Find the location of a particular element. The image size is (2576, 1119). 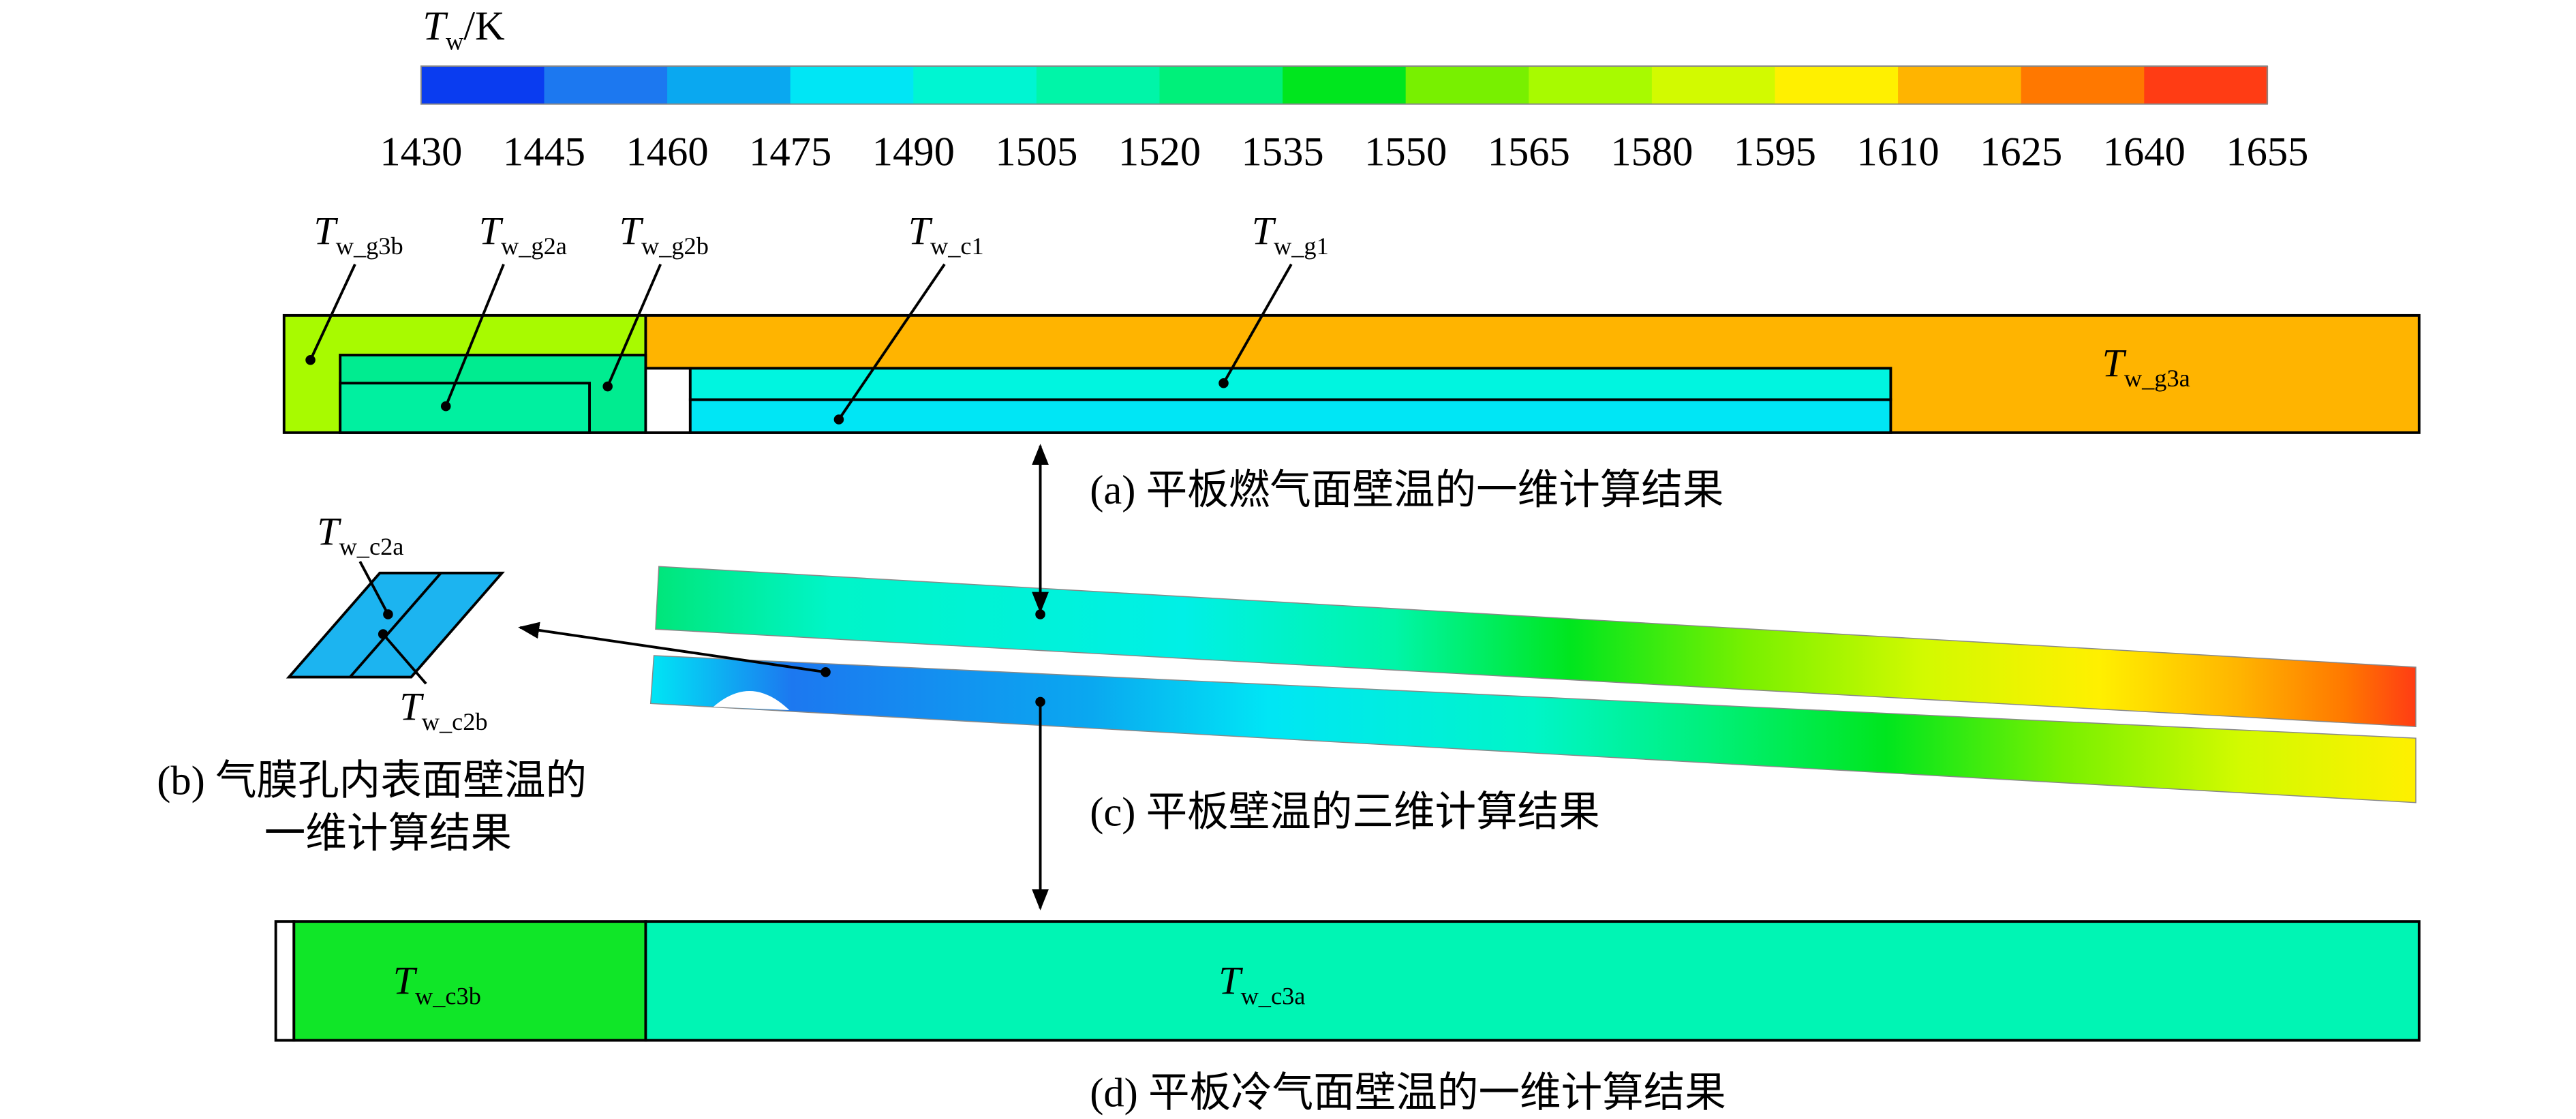

colorbar-tick-label: 1445 is located at coordinates (544, 151).